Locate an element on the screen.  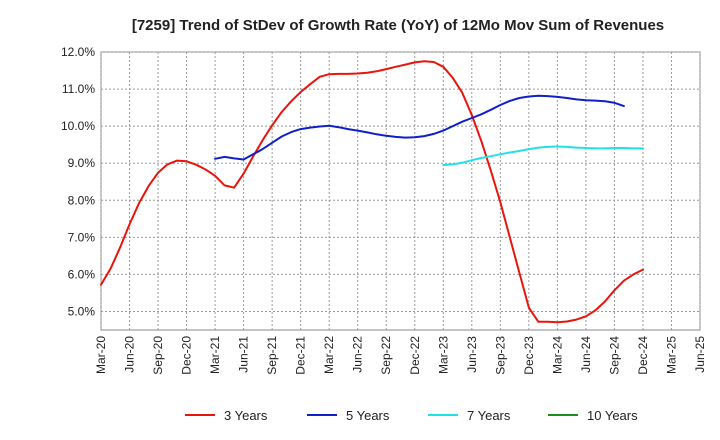
x-tick-label: Jun-25 is located at coordinates (700, 354).